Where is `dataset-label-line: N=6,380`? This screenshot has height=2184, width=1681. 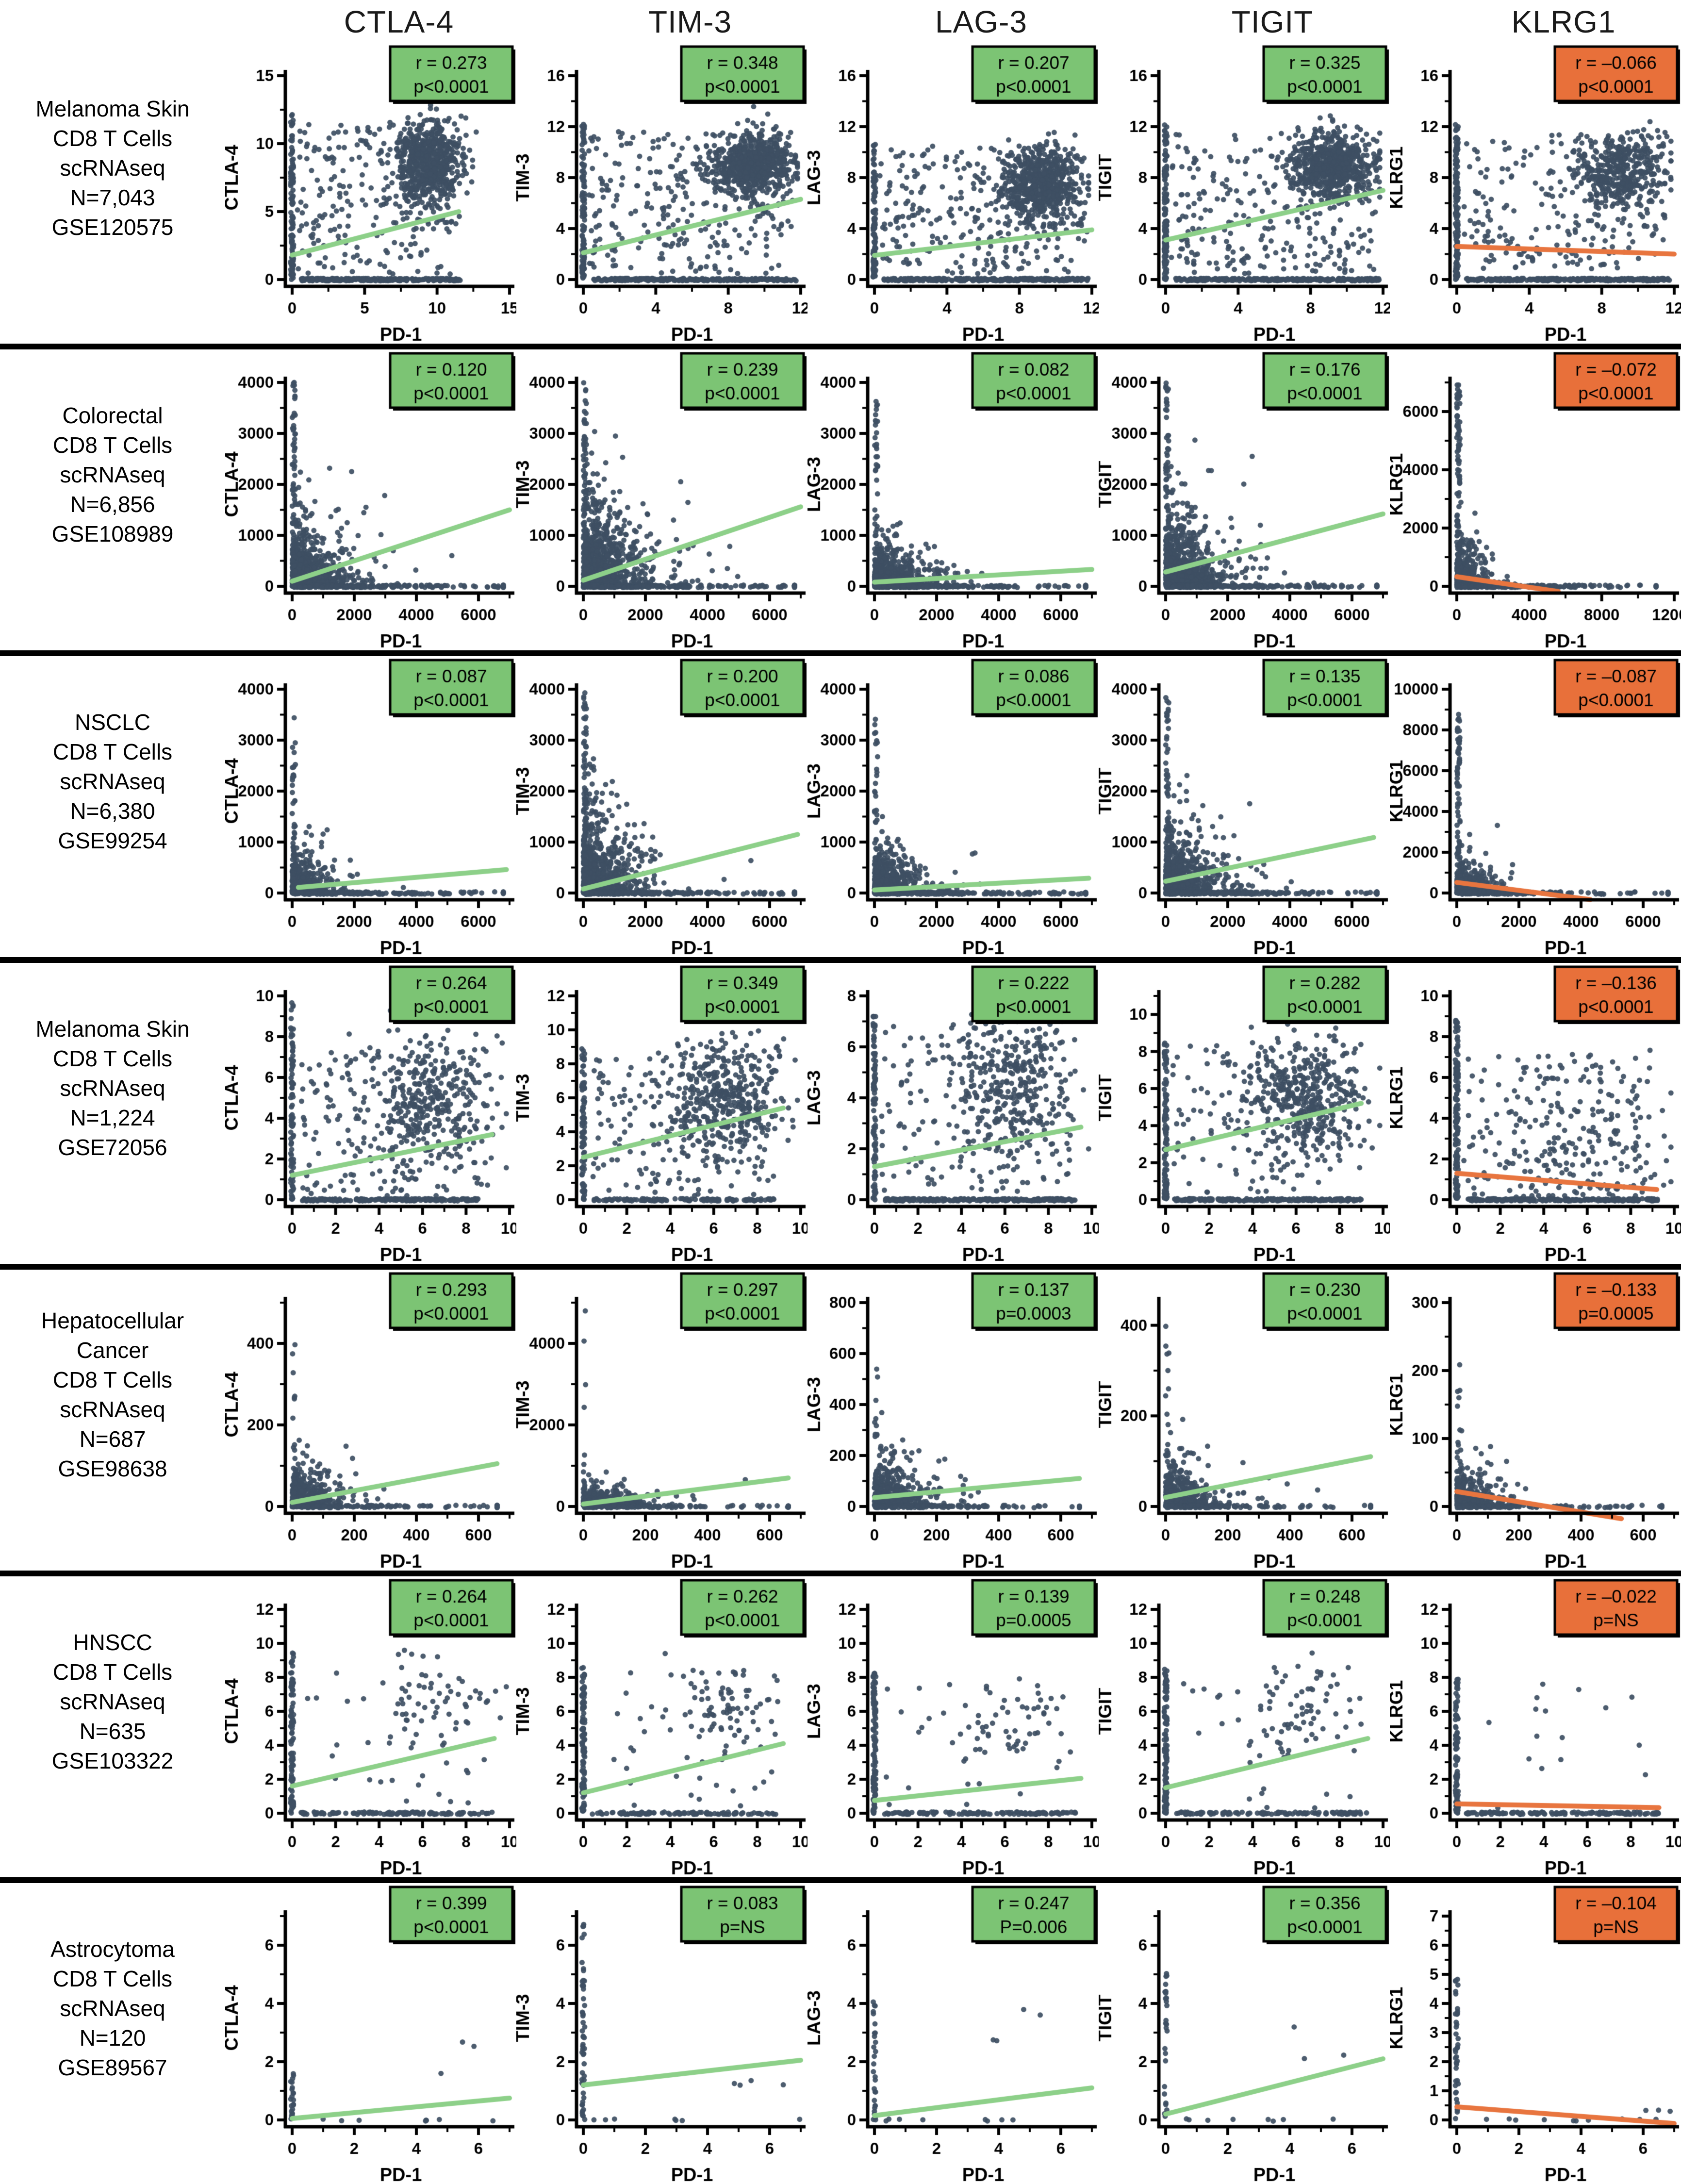 dataset-label-line: N=6,380 is located at coordinates (113, 811).